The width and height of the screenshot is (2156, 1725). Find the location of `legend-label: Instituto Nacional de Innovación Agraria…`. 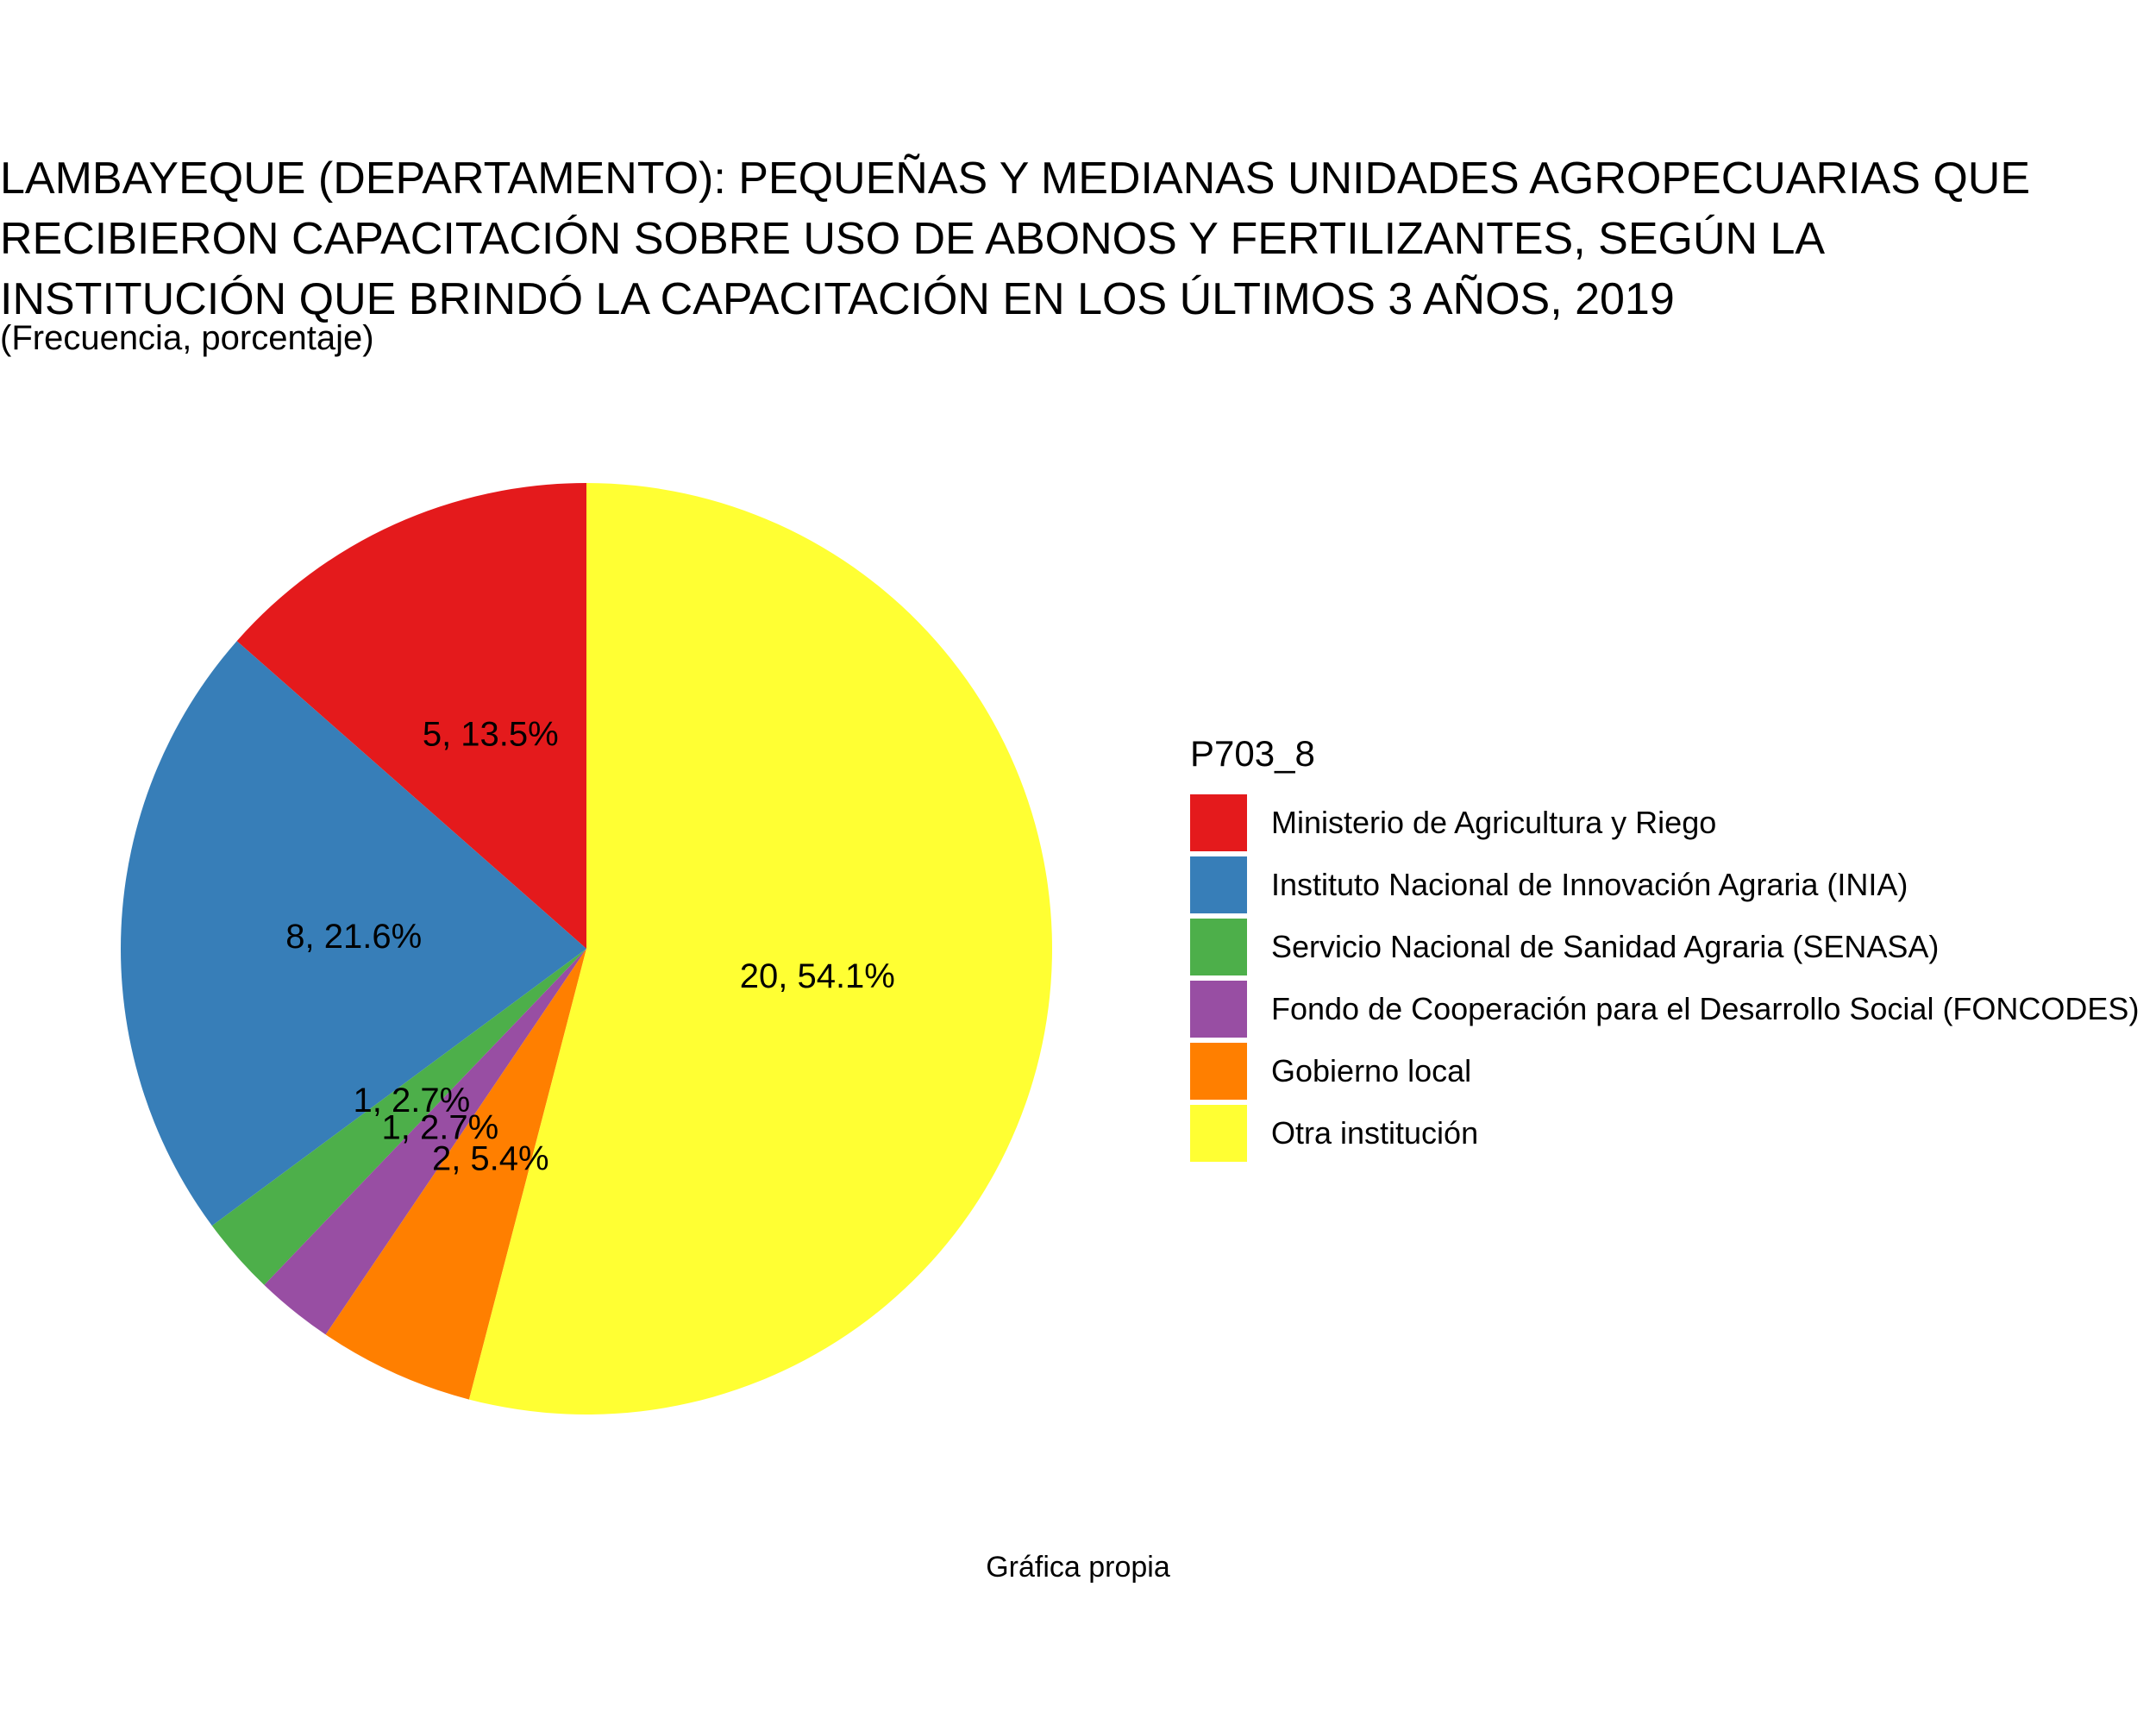

legend-label: Instituto Nacional de Innovación Agraria… is located at coordinates (1589, 885).